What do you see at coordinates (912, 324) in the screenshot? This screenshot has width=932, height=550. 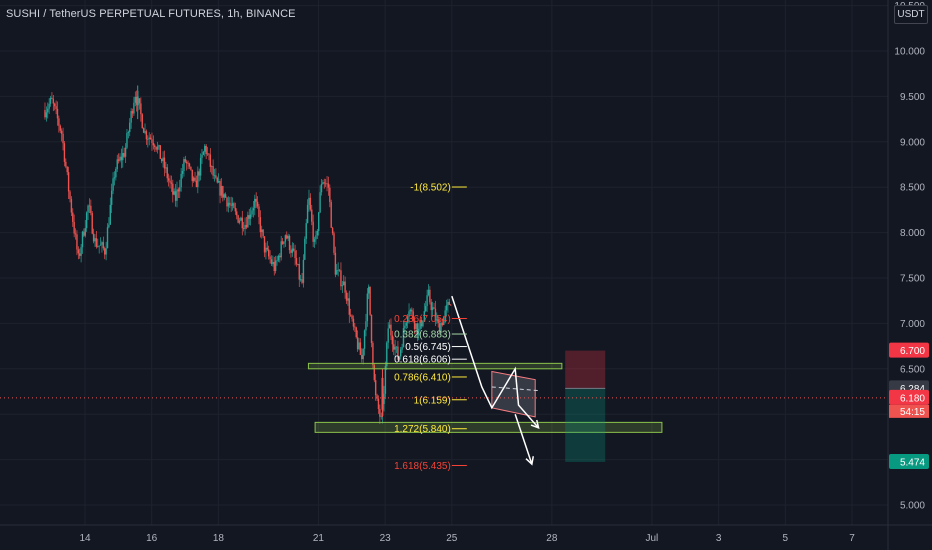 I see `price-tick-label: 7.000` at bounding box center [912, 324].